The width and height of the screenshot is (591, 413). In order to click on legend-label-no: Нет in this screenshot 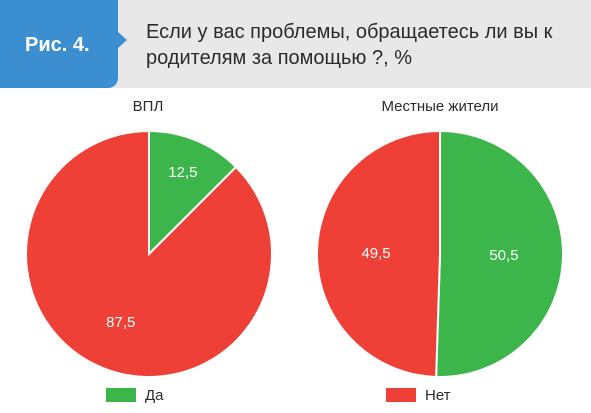, I will do `click(438, 395)`.